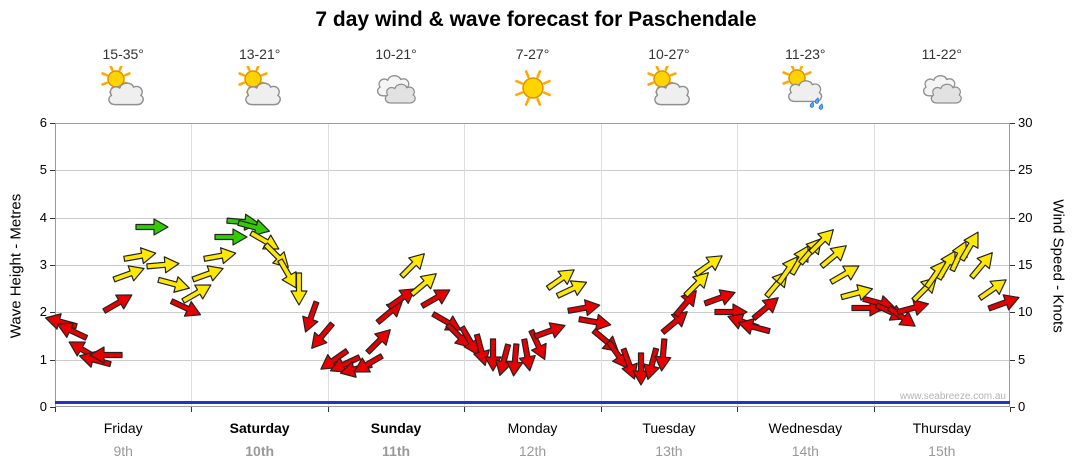 Image resolution: width=1080 pixels, height=475 pixels. I want to click on left-axis-tick-label: 0, so click(43, 406).